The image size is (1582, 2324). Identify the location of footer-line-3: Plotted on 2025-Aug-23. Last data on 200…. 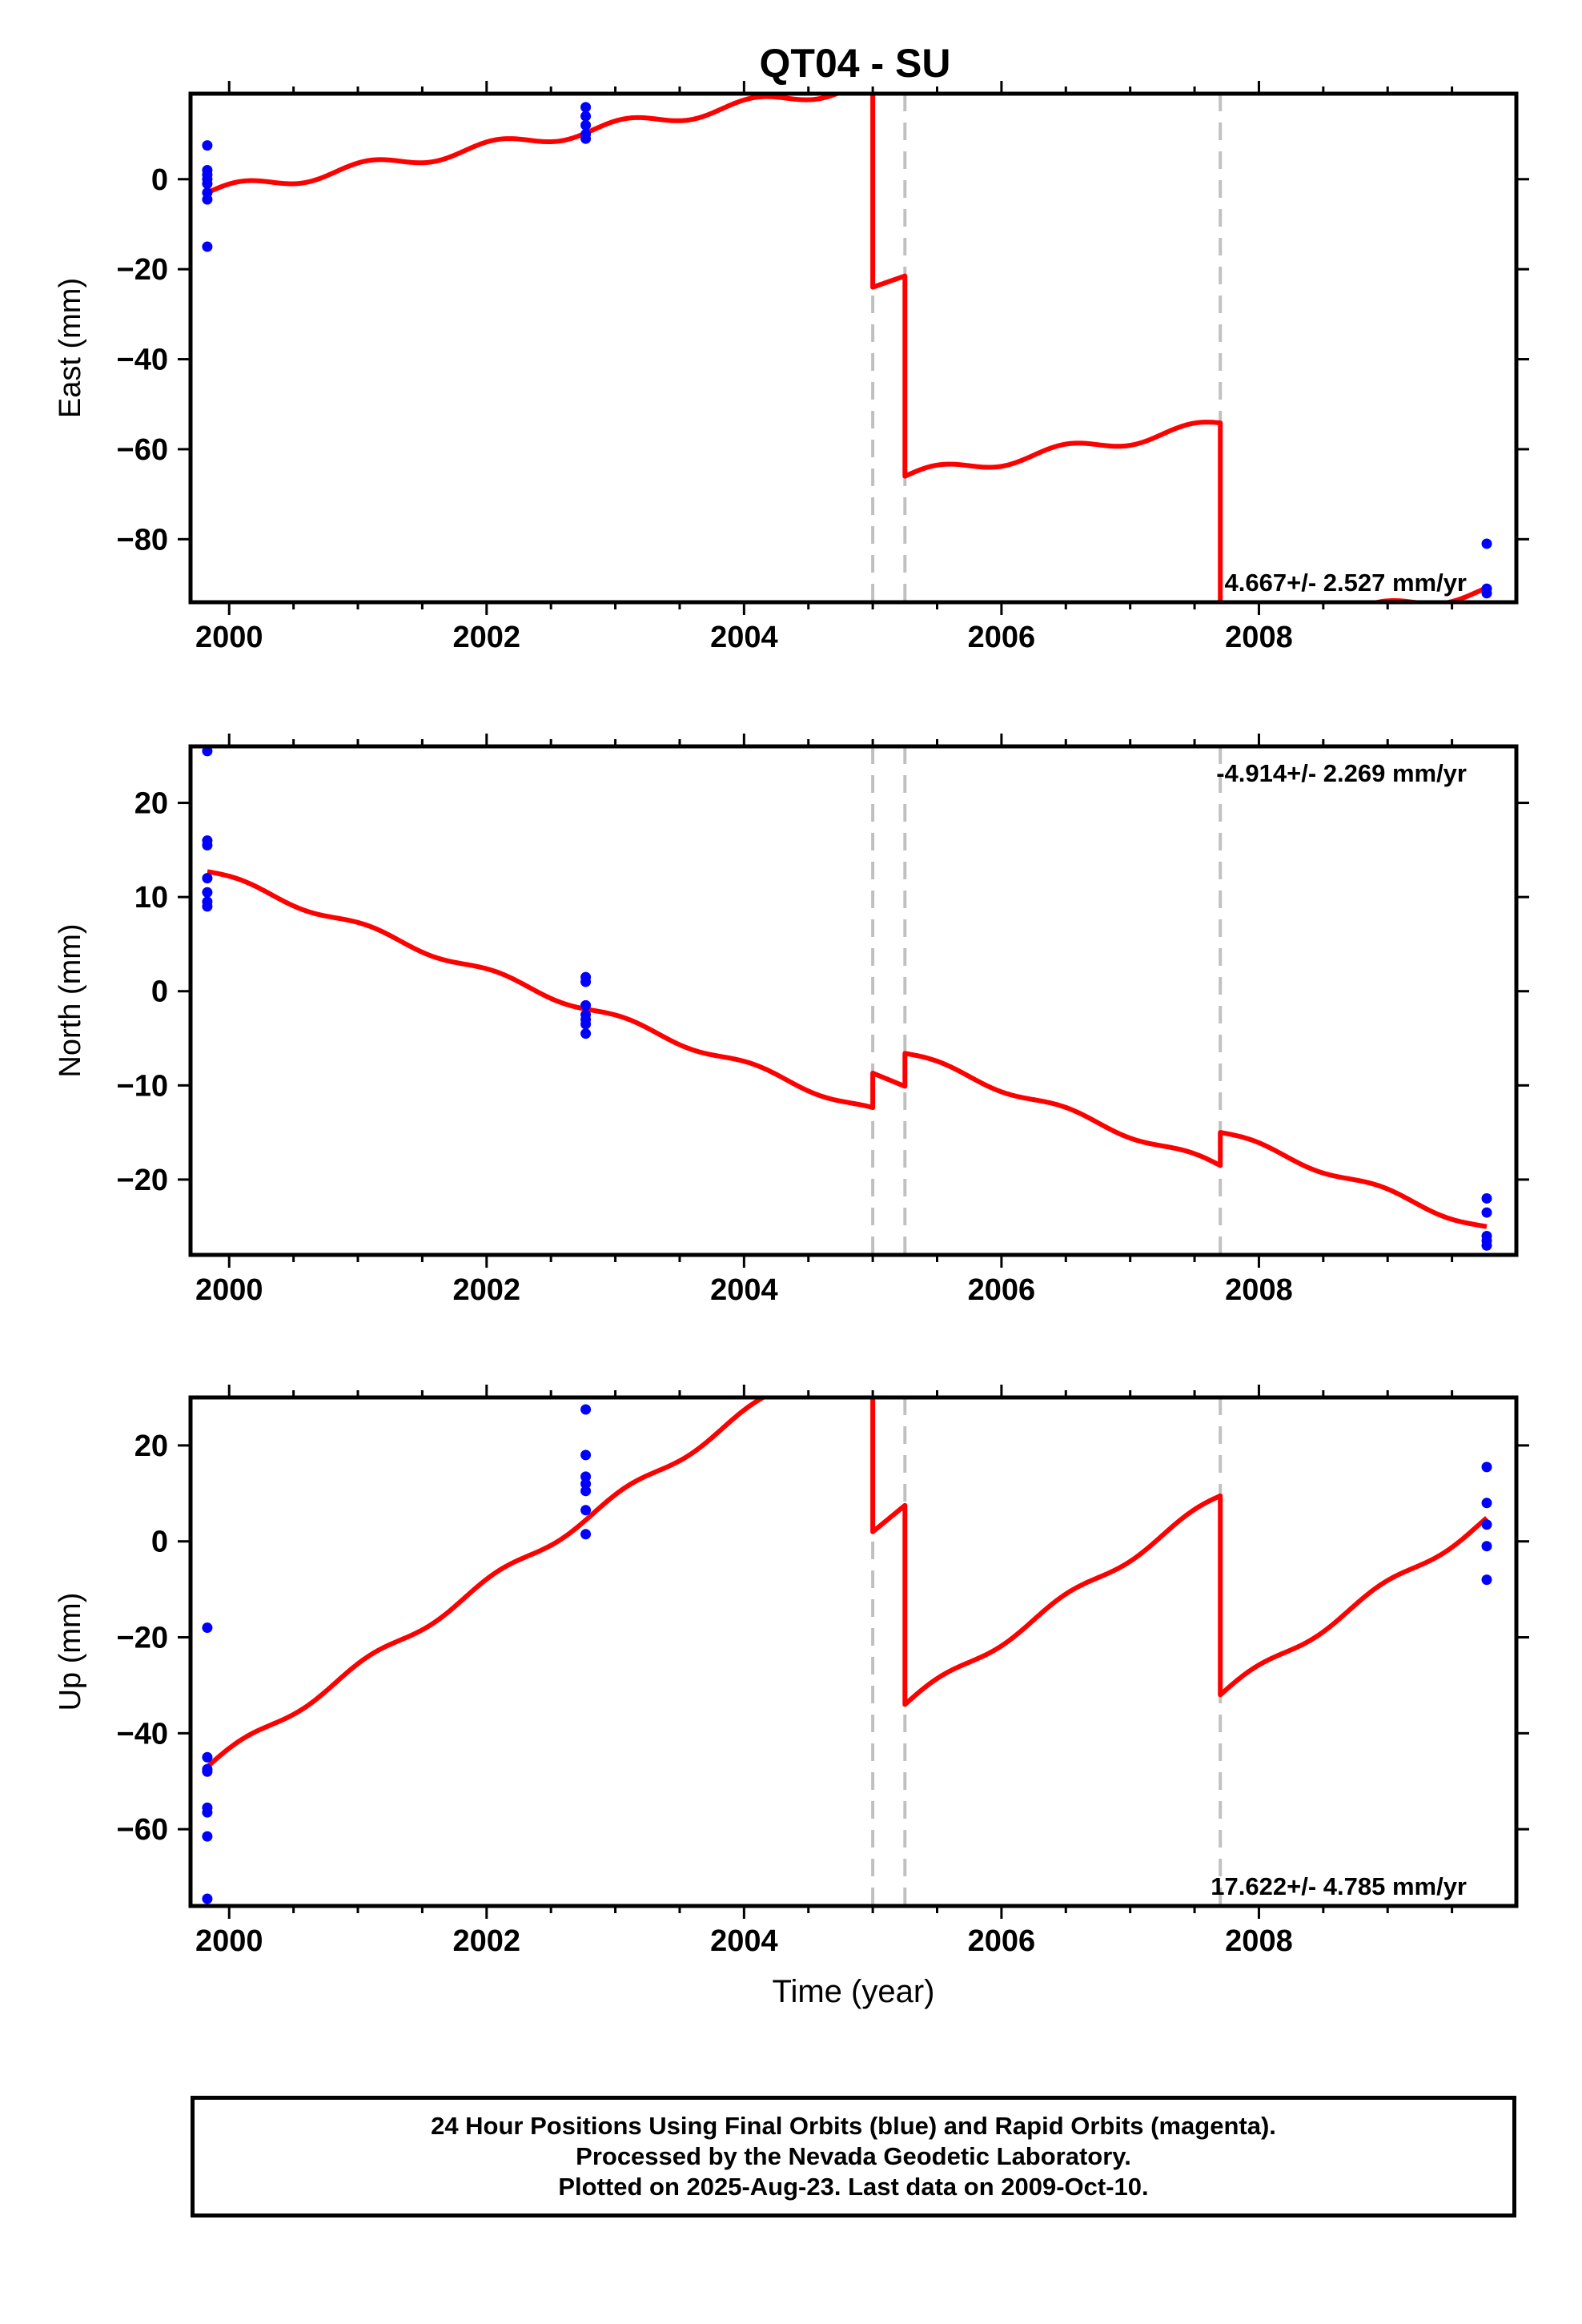
(853, 2187).